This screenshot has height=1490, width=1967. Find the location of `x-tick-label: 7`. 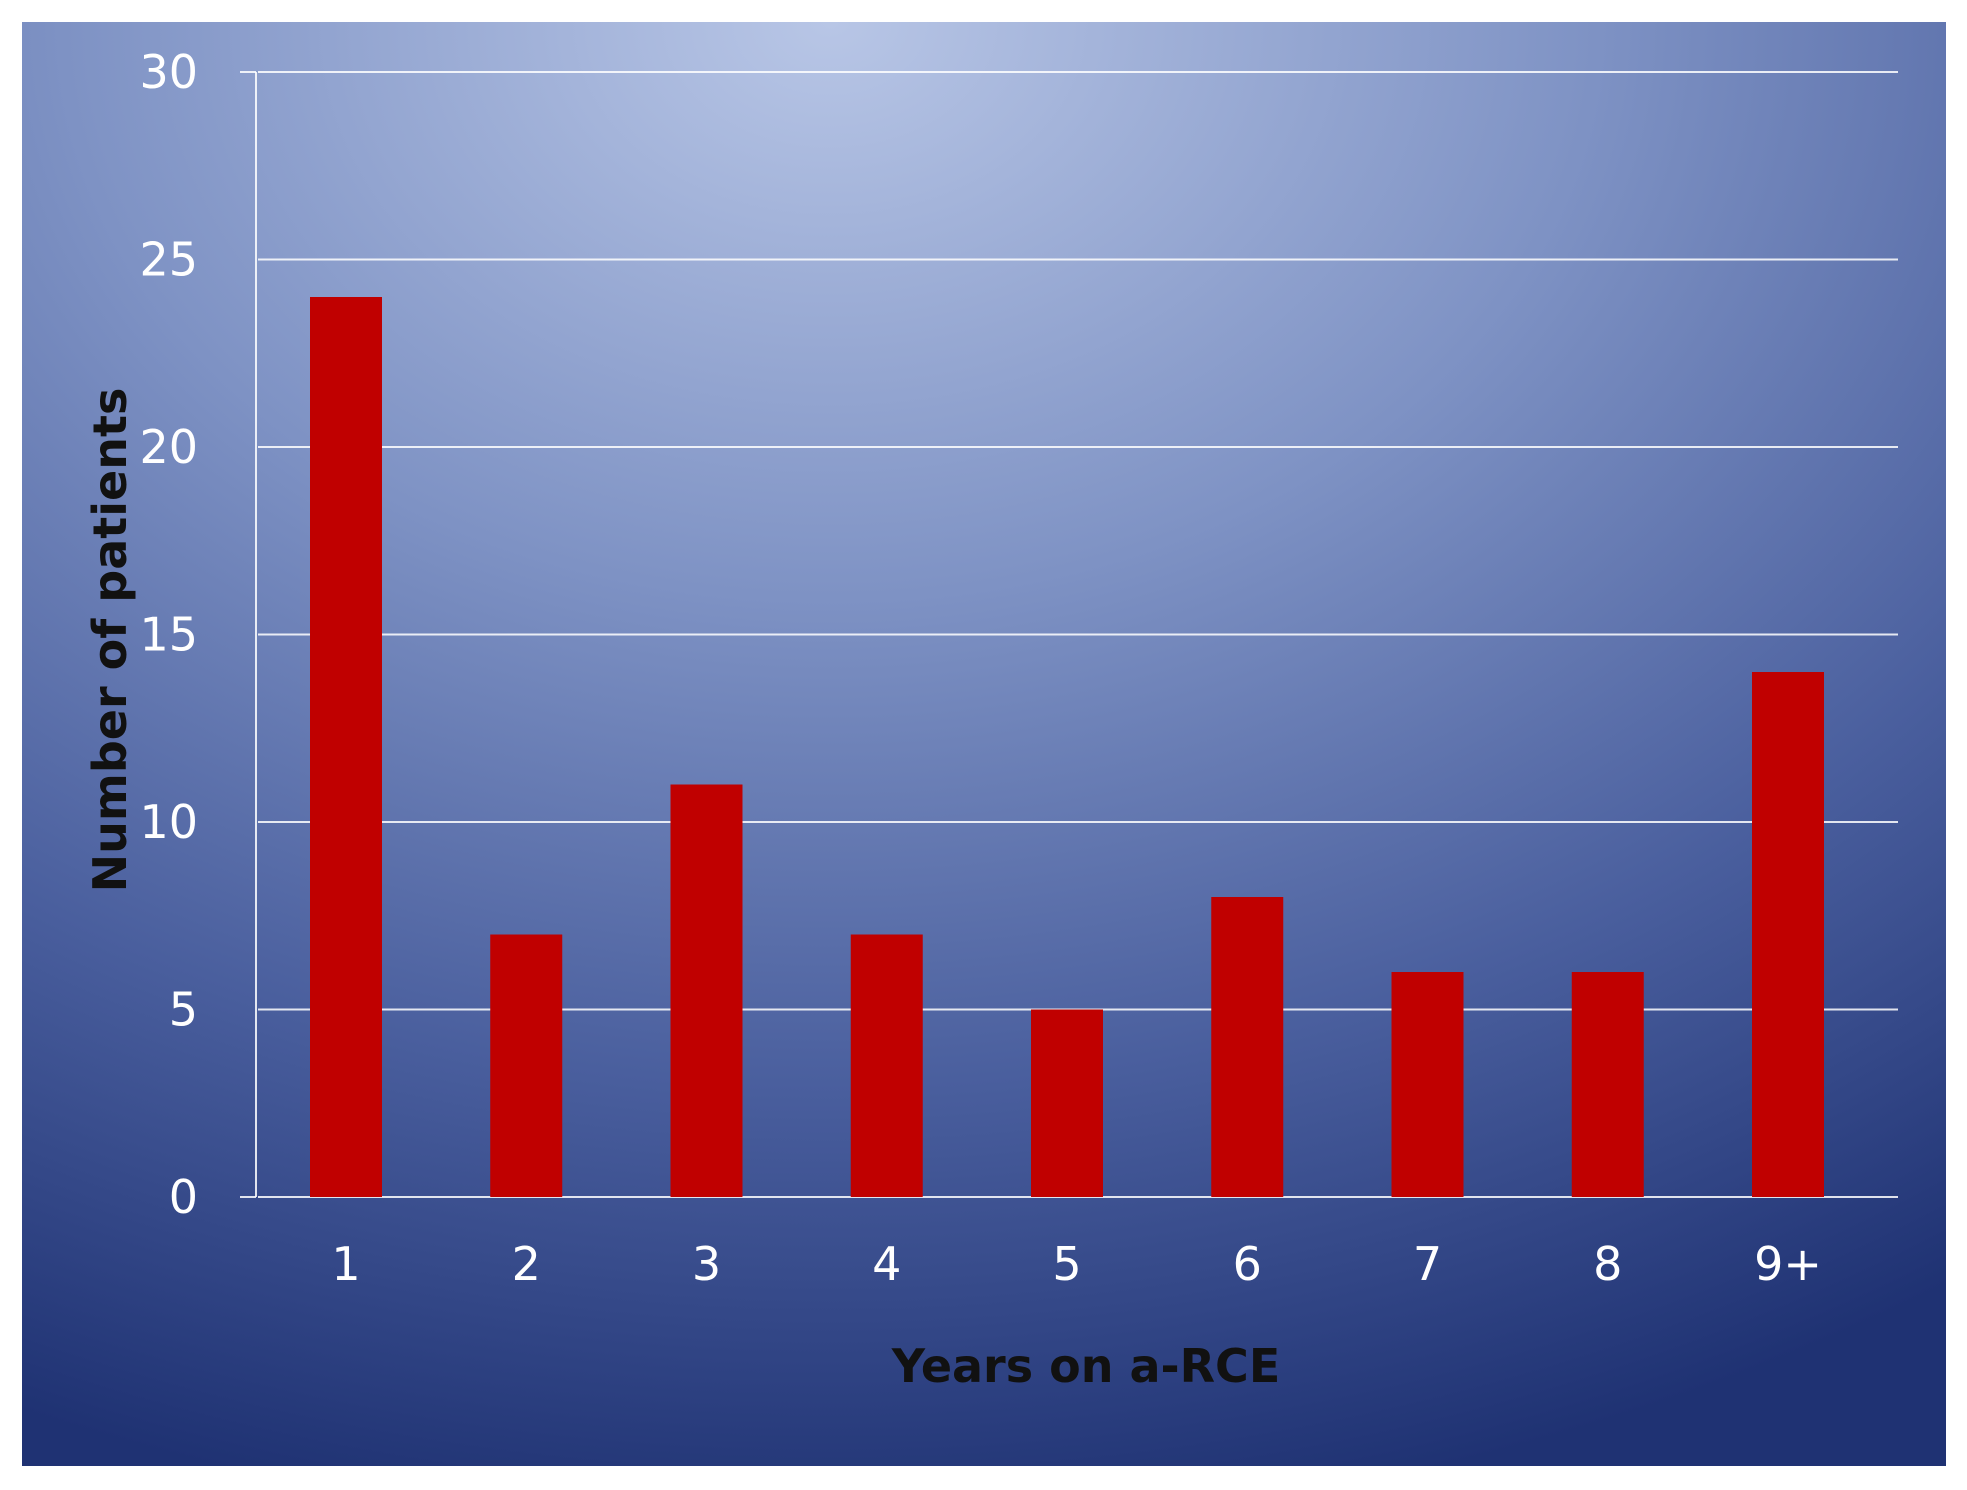

x-tick-label: 7 is located at coordinates (1427, 1264).